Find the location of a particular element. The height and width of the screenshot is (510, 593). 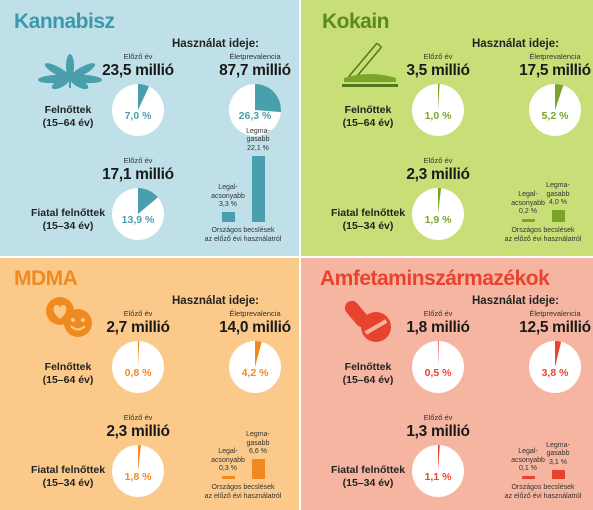

kokain-adults-row-label-line1: Felnőttek is located at coordinates (368, 110).